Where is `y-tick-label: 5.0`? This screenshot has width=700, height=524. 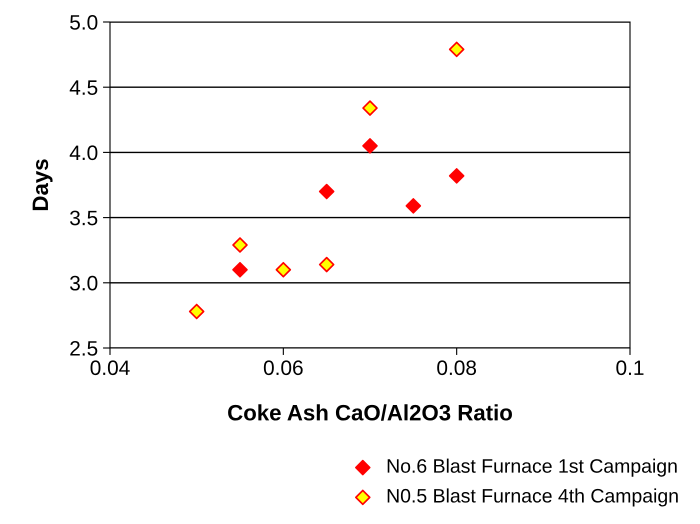
y-tick-label: 5.0 is located at coordinates (84, 22).